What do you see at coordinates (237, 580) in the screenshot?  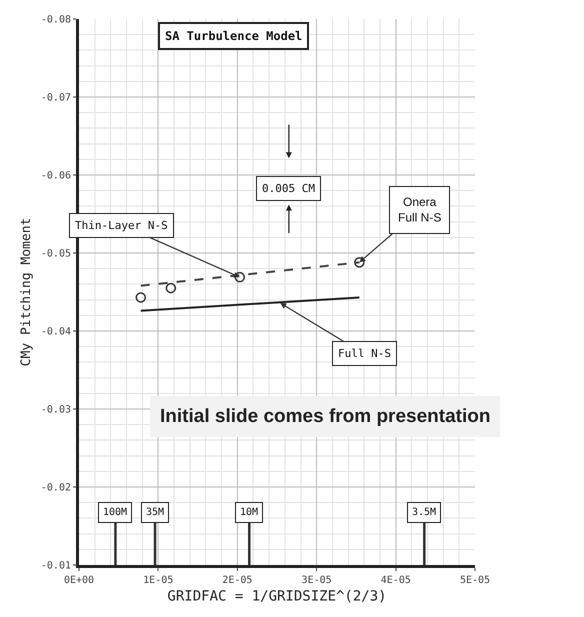 I see `x-tick-label: 2E-05` at bounding box center [237, 580].